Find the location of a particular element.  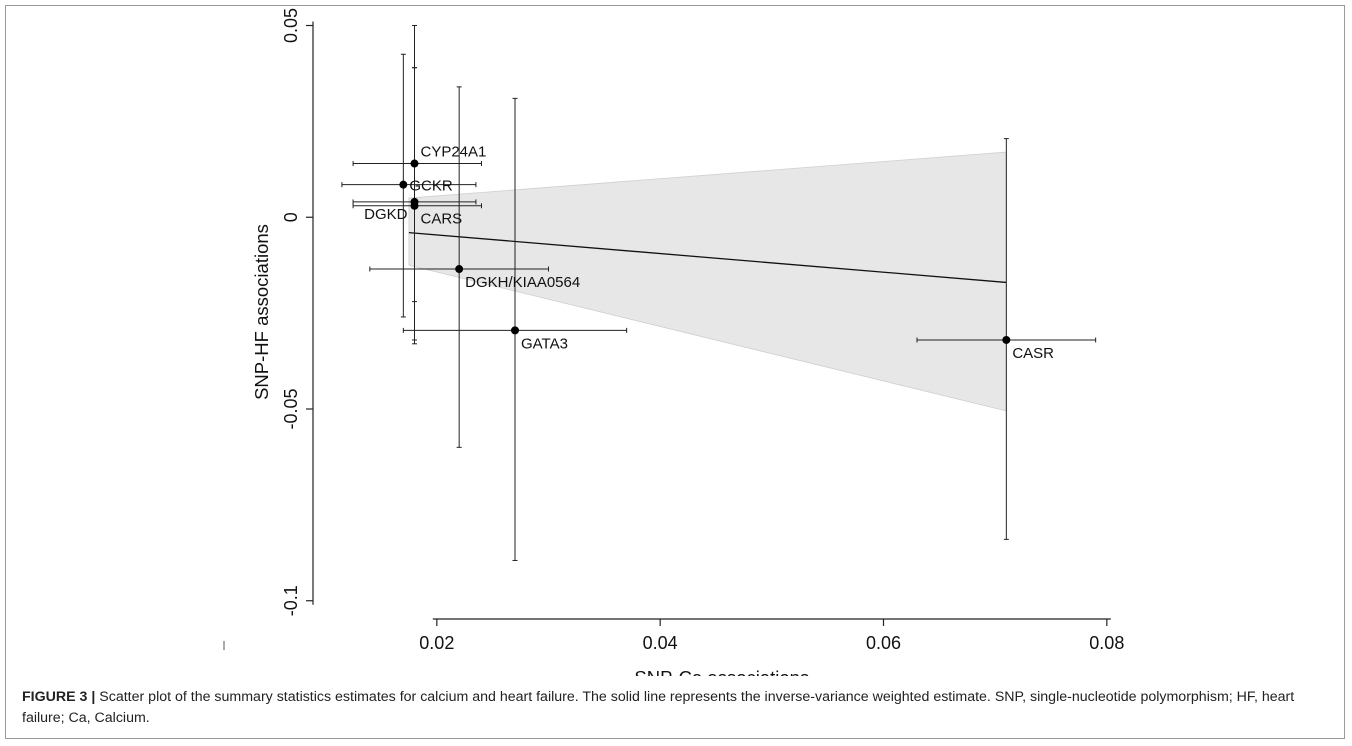

x-axis-label: SNP-Ca associations is located at coordinates (721, 671).